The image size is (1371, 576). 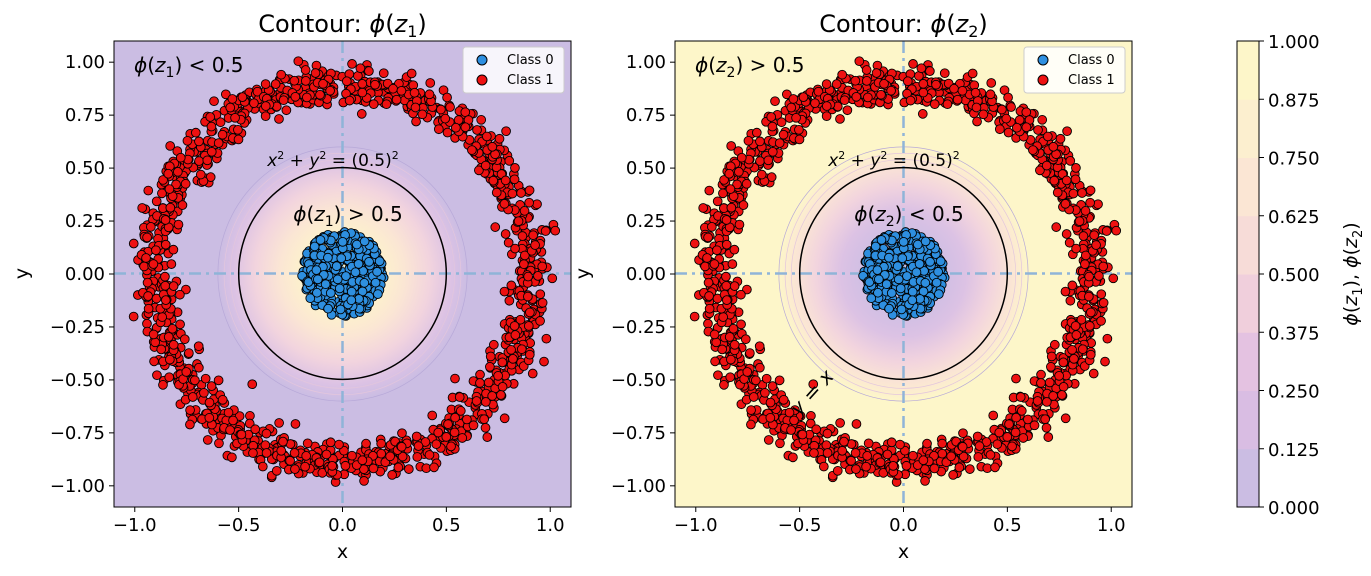 What do you see at coordinates (82, 274) in the screenshot?
I see `left-y-ticks: 1.00 0.75 0.50 0.25 0.00 −0.25 −0.50 −0.75 −1.00` at bounding box center [82, 274].